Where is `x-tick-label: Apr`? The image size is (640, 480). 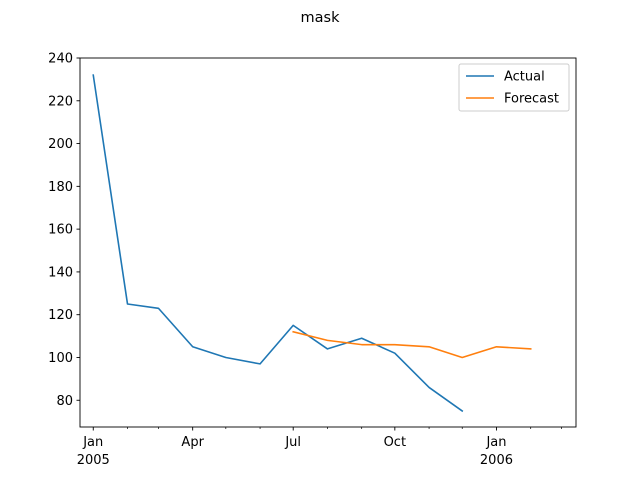
x-tick-label: Apr is located at coordinates (192, 442).